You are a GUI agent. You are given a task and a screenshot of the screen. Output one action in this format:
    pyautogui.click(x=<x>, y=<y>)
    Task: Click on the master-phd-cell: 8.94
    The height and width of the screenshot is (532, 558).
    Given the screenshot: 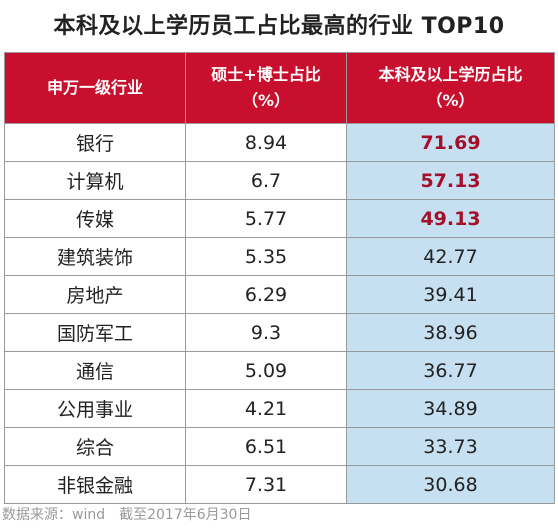 What is the action you would take?
    pyautogui.click(x=266, y=142)
    